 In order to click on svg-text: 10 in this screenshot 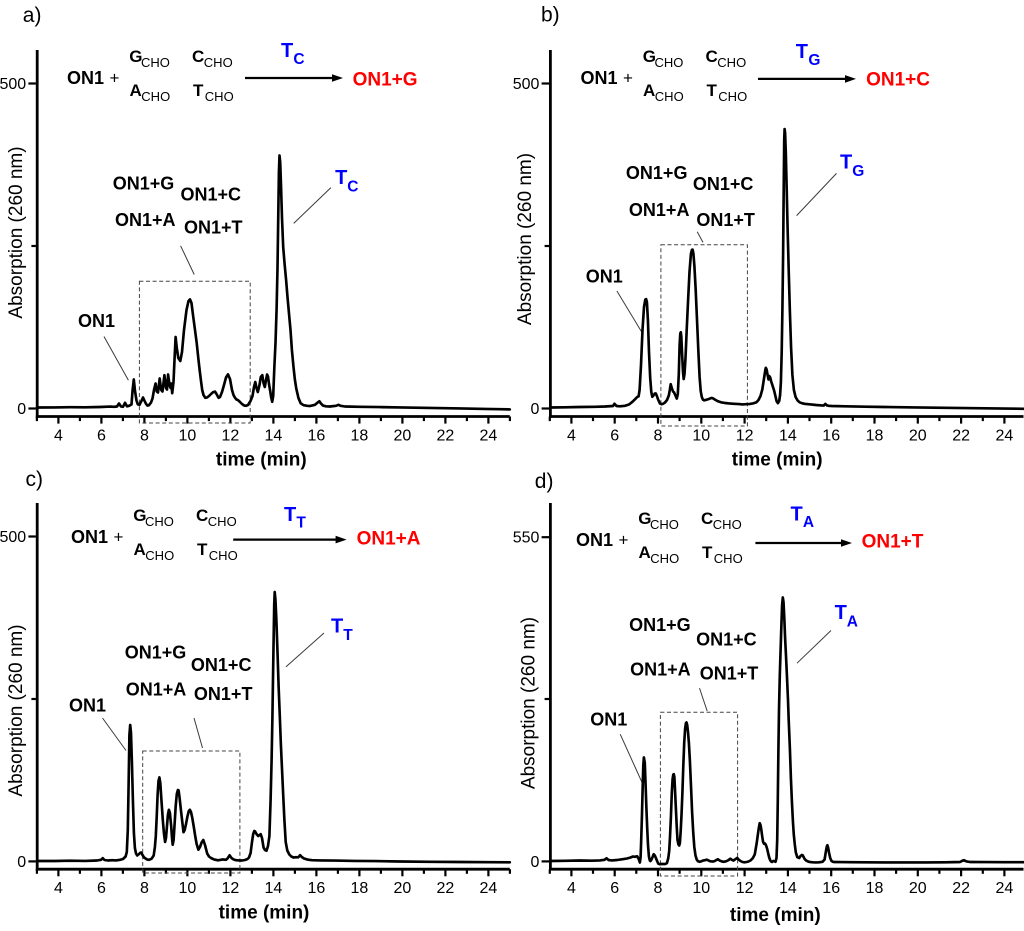, I will do `click(701, 436)`.